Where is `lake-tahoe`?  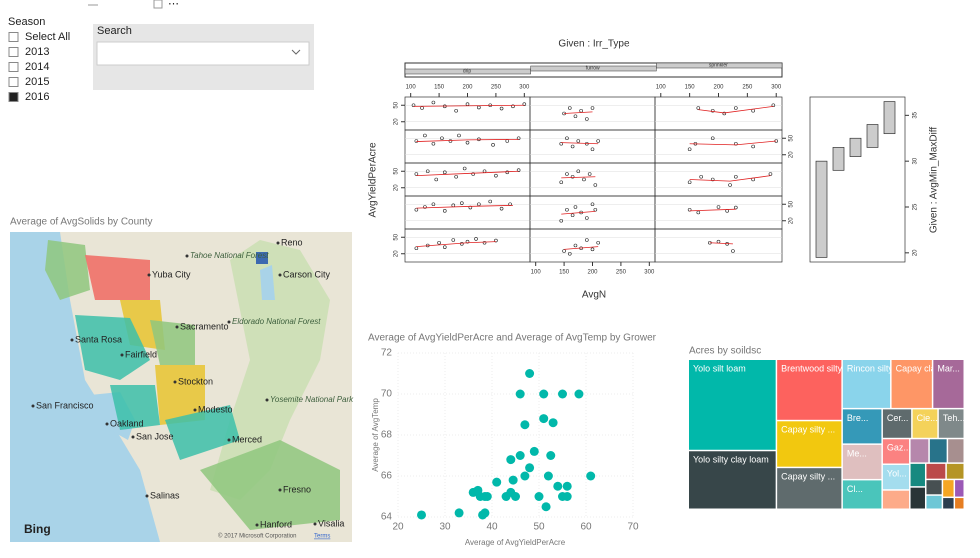
lake-tahoe is located at coordinates (267, 282).